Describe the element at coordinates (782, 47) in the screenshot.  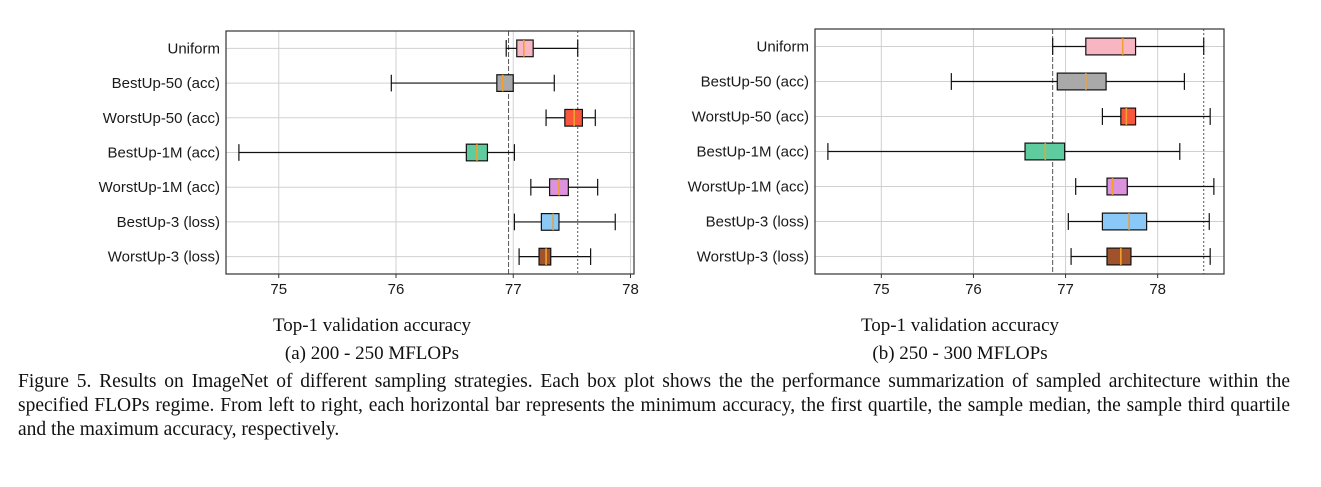
I see `category-label-b-0: Uniform` at that location.